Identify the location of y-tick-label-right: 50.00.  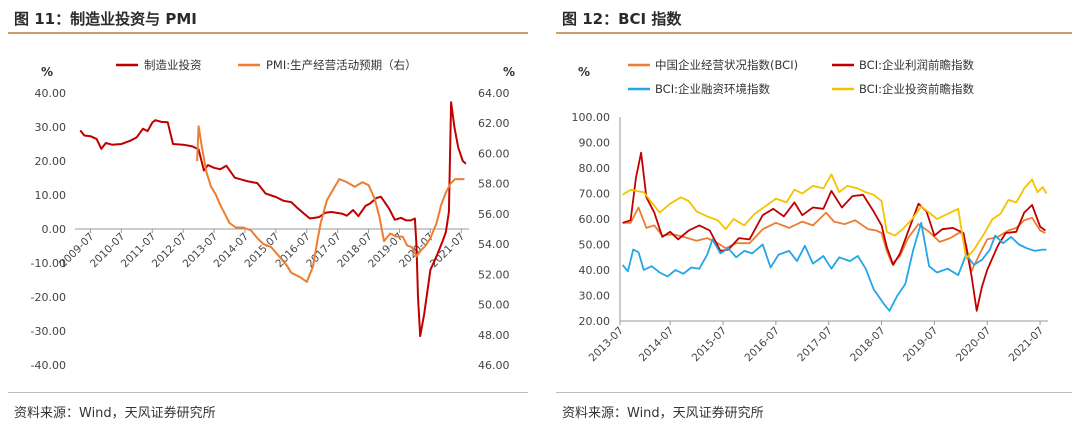
(494, 305).